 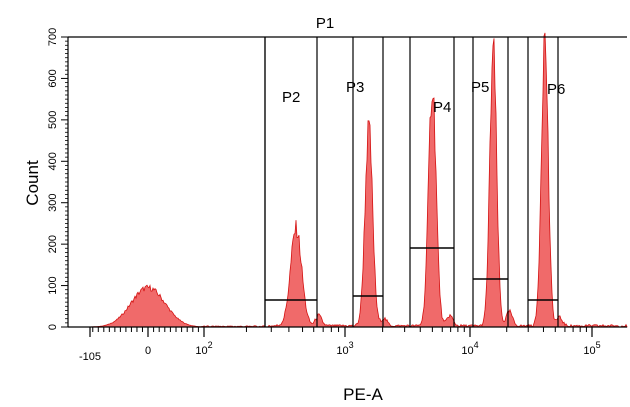 I want to click on x-tick-label-exponent: 5, so click(x=598, y=345).